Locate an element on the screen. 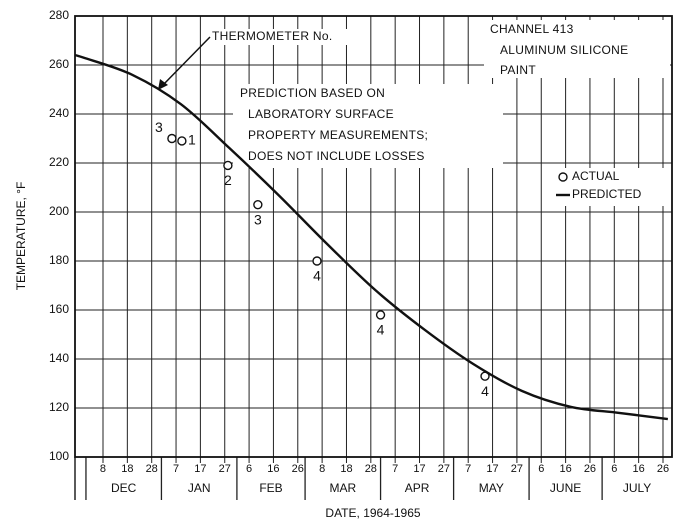  legend-label: PREDICTED is located at coordinates (607, 194).